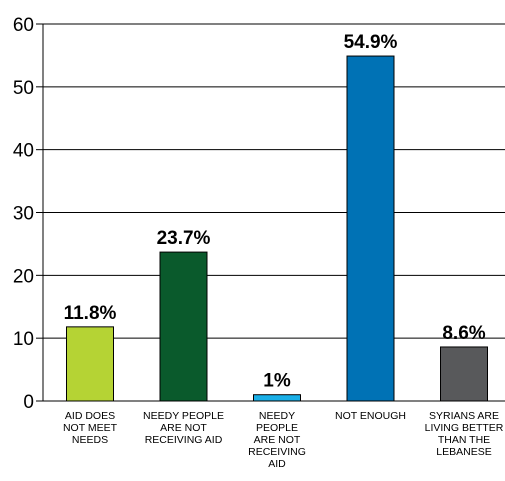  Describe the element at coordinates (23, 339) in the screenshot. I see `y-tick-label: 10` at that location.